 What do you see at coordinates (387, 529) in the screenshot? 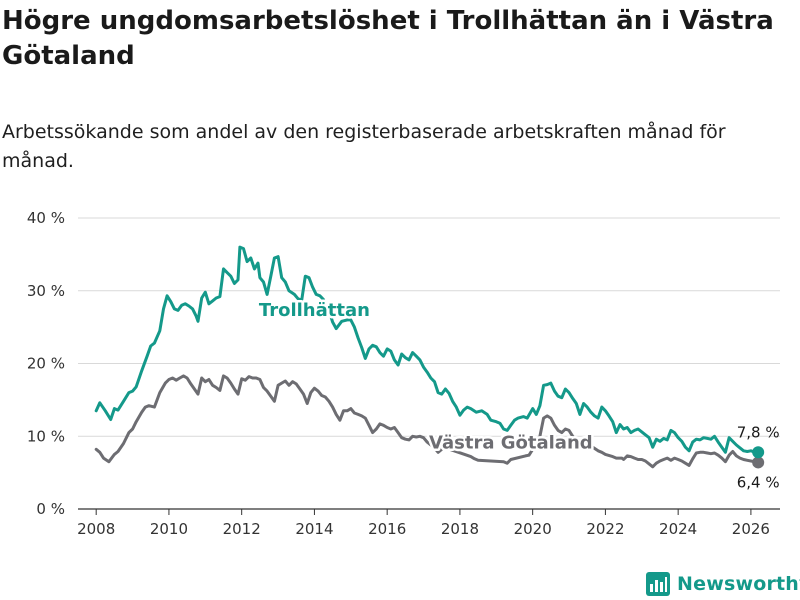
I see `x-tick-label: 2016` at bounding box center [387, 529].